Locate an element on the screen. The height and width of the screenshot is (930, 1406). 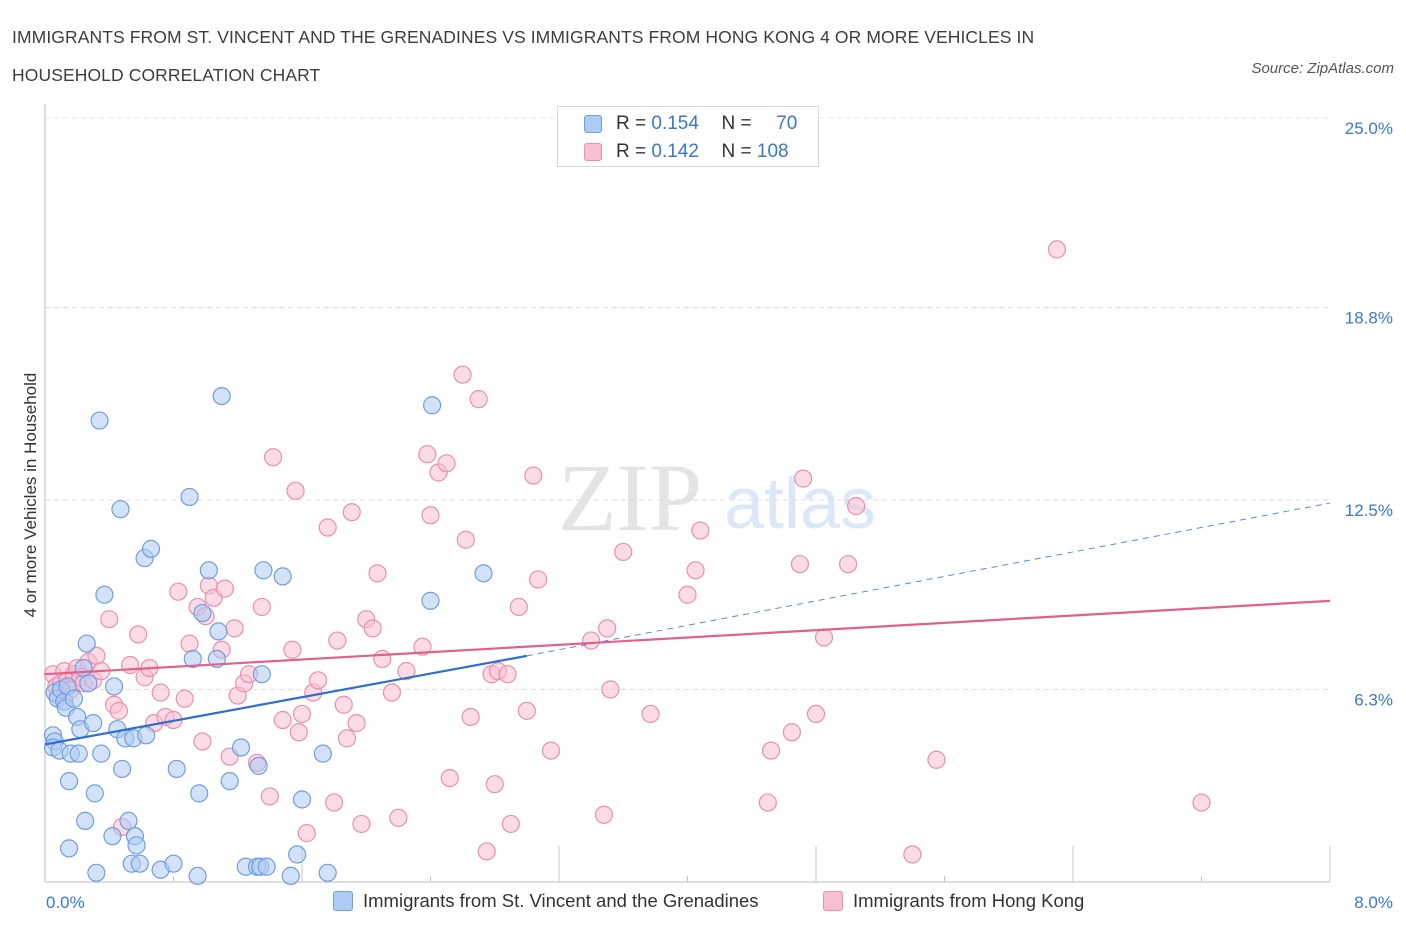
x-tick-label-min: 0.0% is located at coordinates (65, 902).